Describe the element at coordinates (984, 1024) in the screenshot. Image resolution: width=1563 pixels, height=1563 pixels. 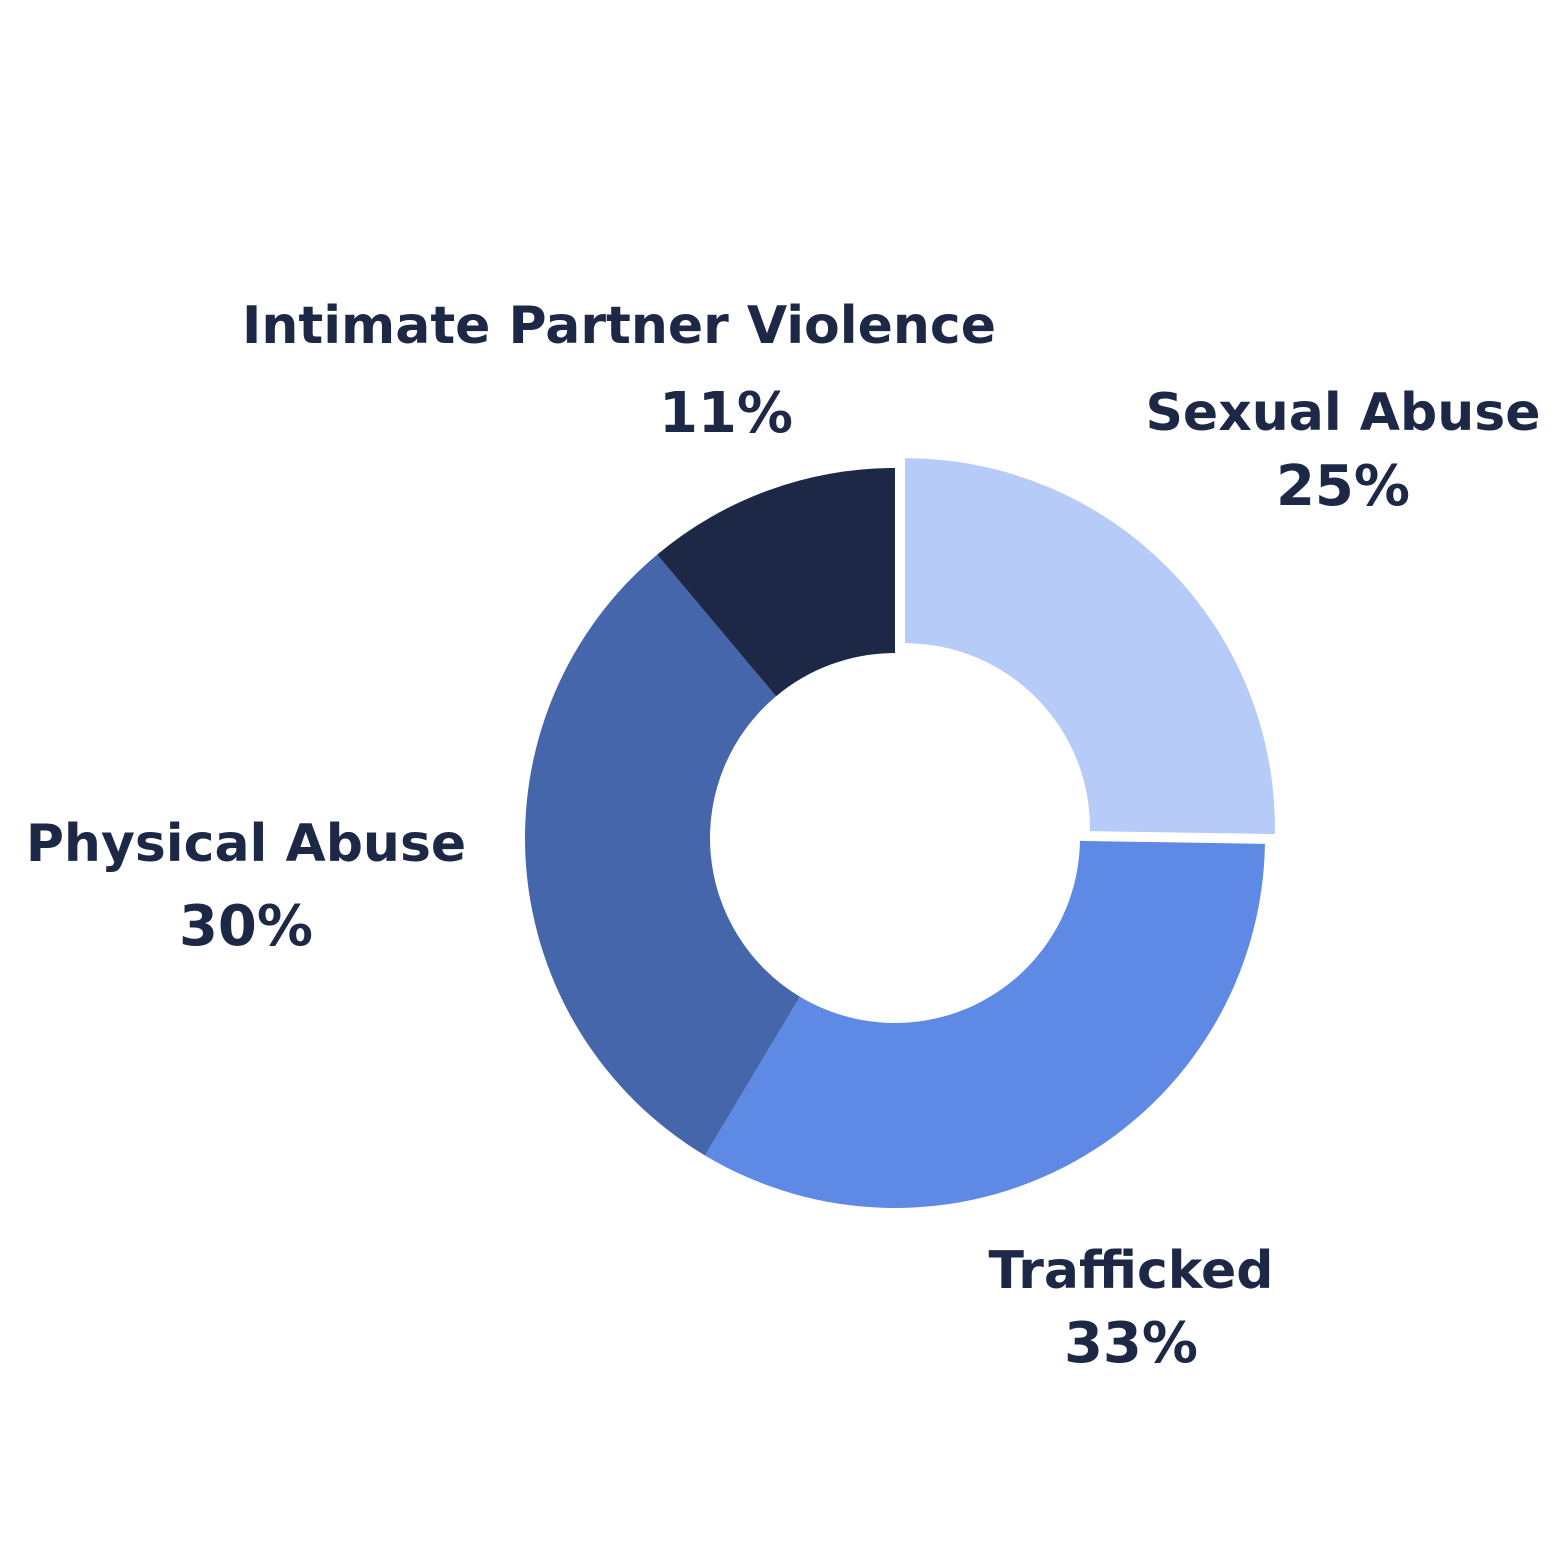
I see `slice-trafficked` at that location.